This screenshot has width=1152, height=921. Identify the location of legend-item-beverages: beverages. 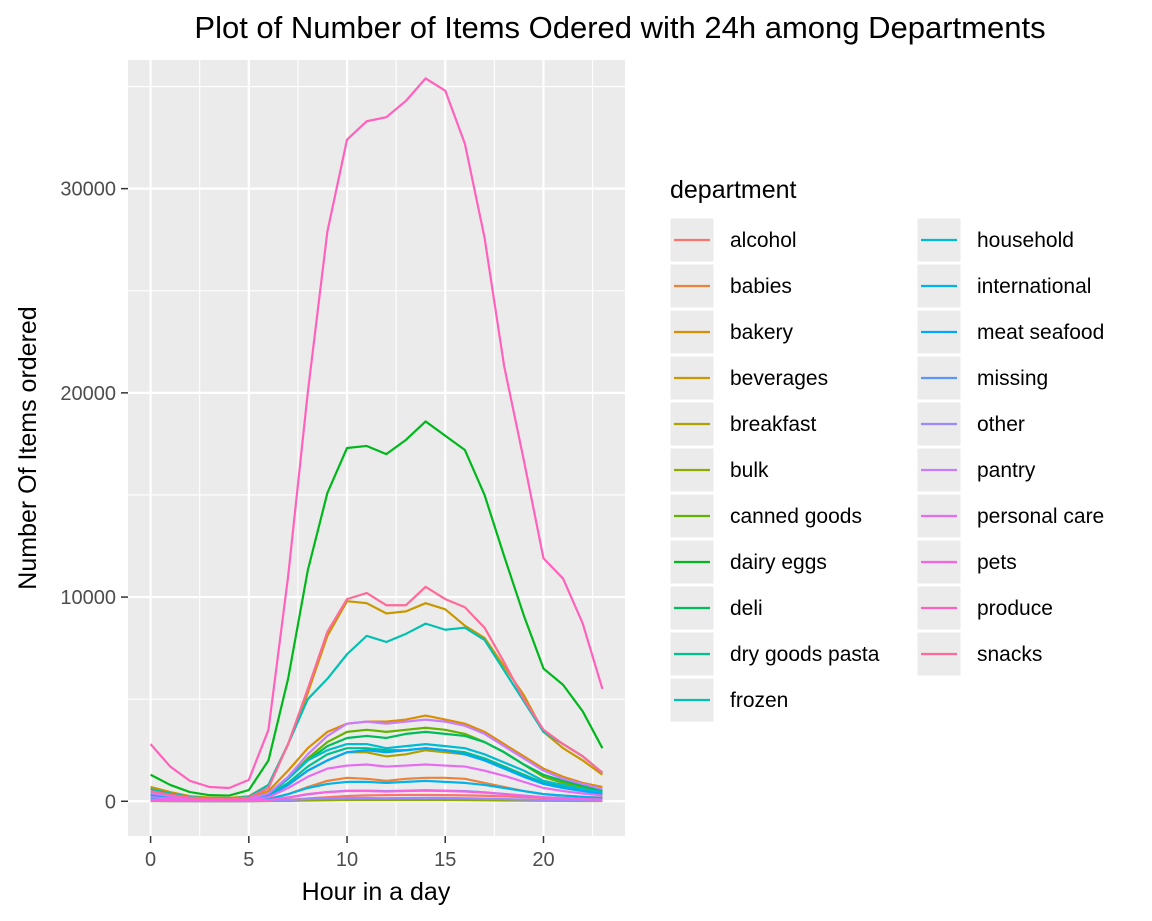
(748, 378).